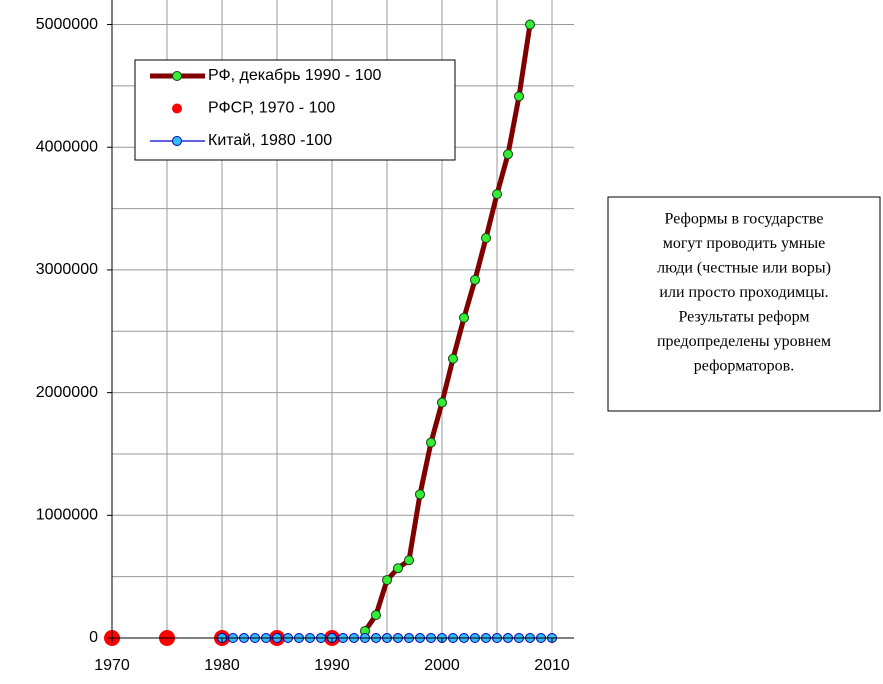 The height and width of the screenshot is (684, 883). Describe the element at coordinates (744, 219) in the screenshot. I see `annotation-line: Реформы в государстве` at that location.